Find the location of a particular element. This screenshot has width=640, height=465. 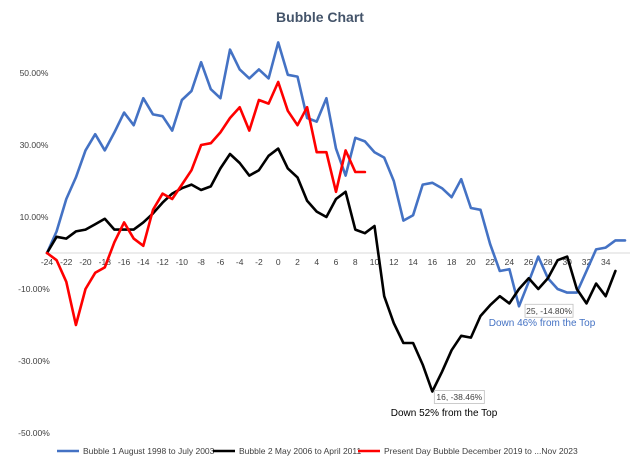

y-tick-label: -30.00% is located at coordinates (34, 361).